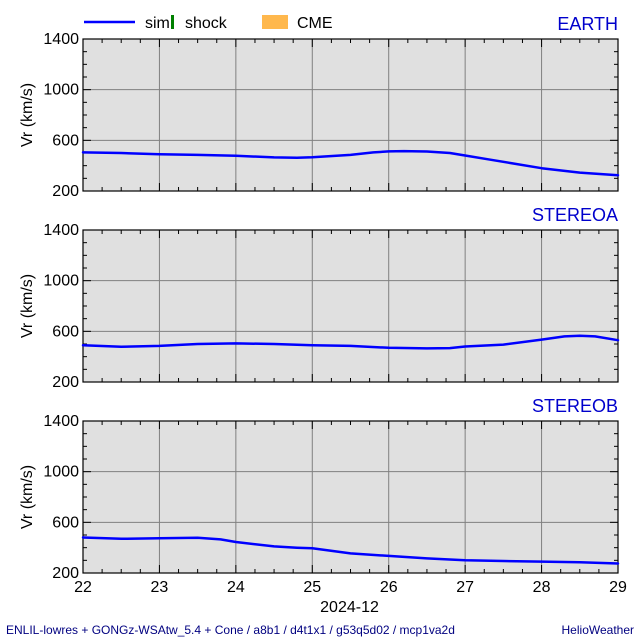 This screenshot has width=640, height=640. Describe the element at coordinates (389, 587) in the screenshot. I see `x-tick-label: 26` at that location.